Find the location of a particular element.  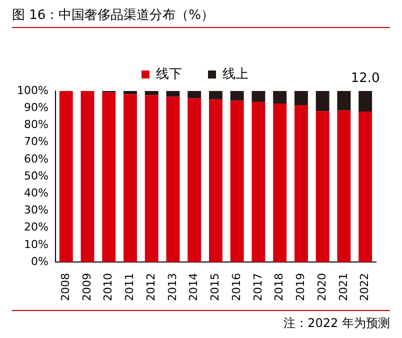

x-tick-label: 2018 is located at coordinates (279, 287).